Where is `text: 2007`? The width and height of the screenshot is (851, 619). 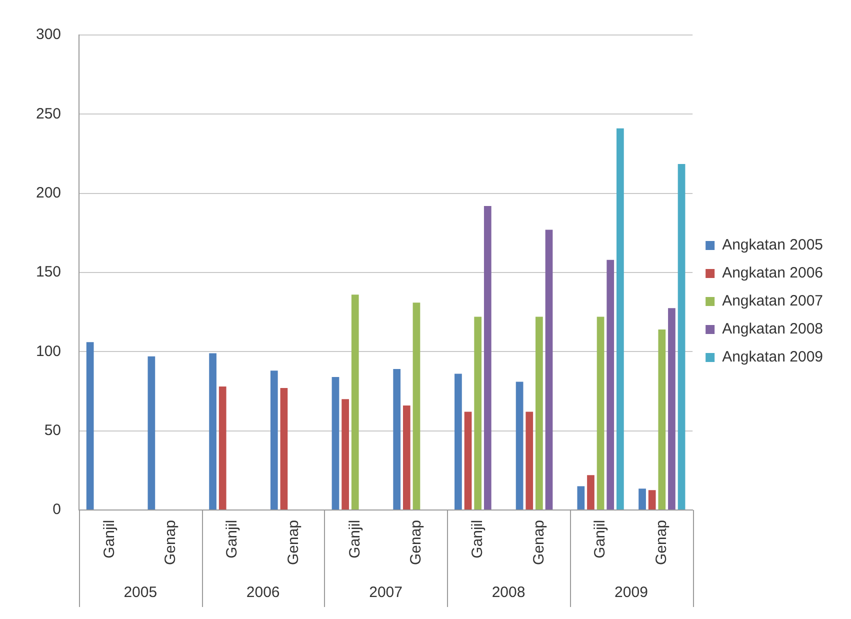
text: 2007 is located at coordinates (385, 593).